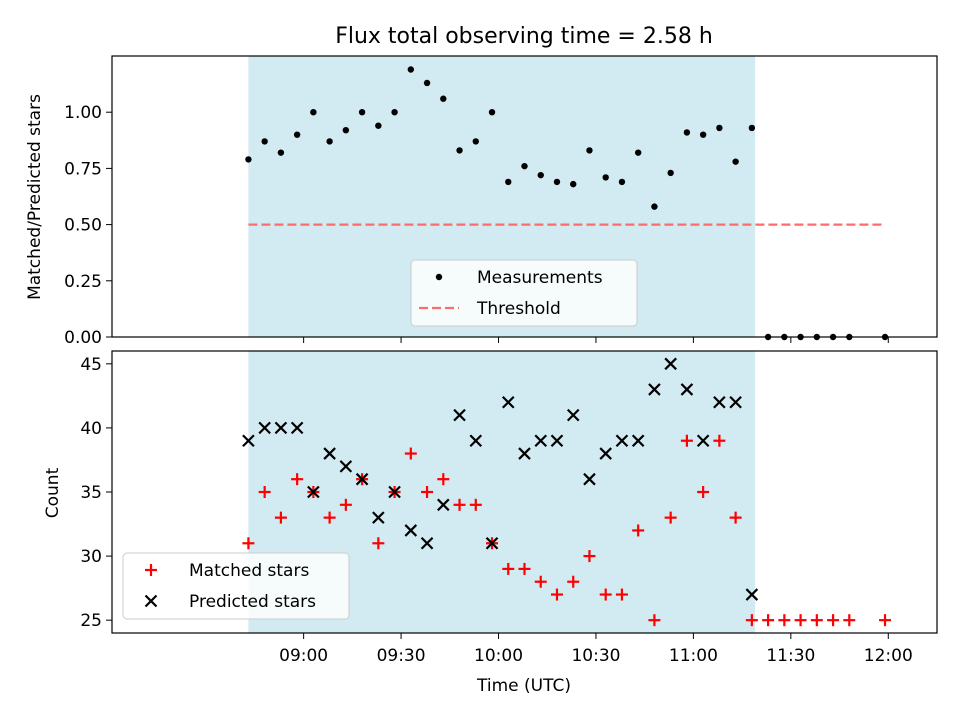 The image size is (960, 724). Describe the element at coordinates (91, 557) in the screenshot. I see `y-tick-label: 30` at that location.